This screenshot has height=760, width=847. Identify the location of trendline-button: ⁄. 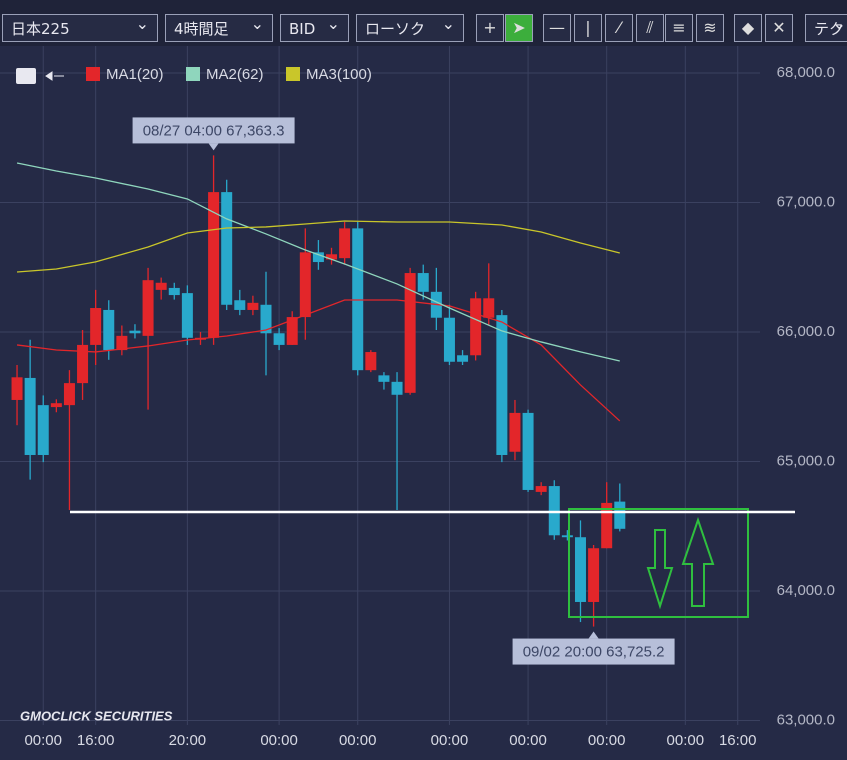
(619, 28).